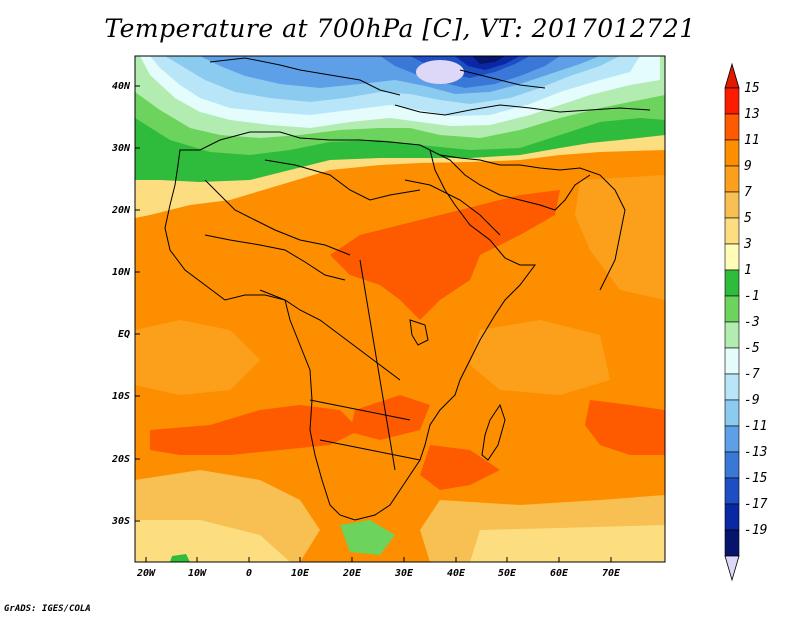  Describe the element at coordinates (752, 88) in the screenshot. I see `colorbar-label: 15` at that location.